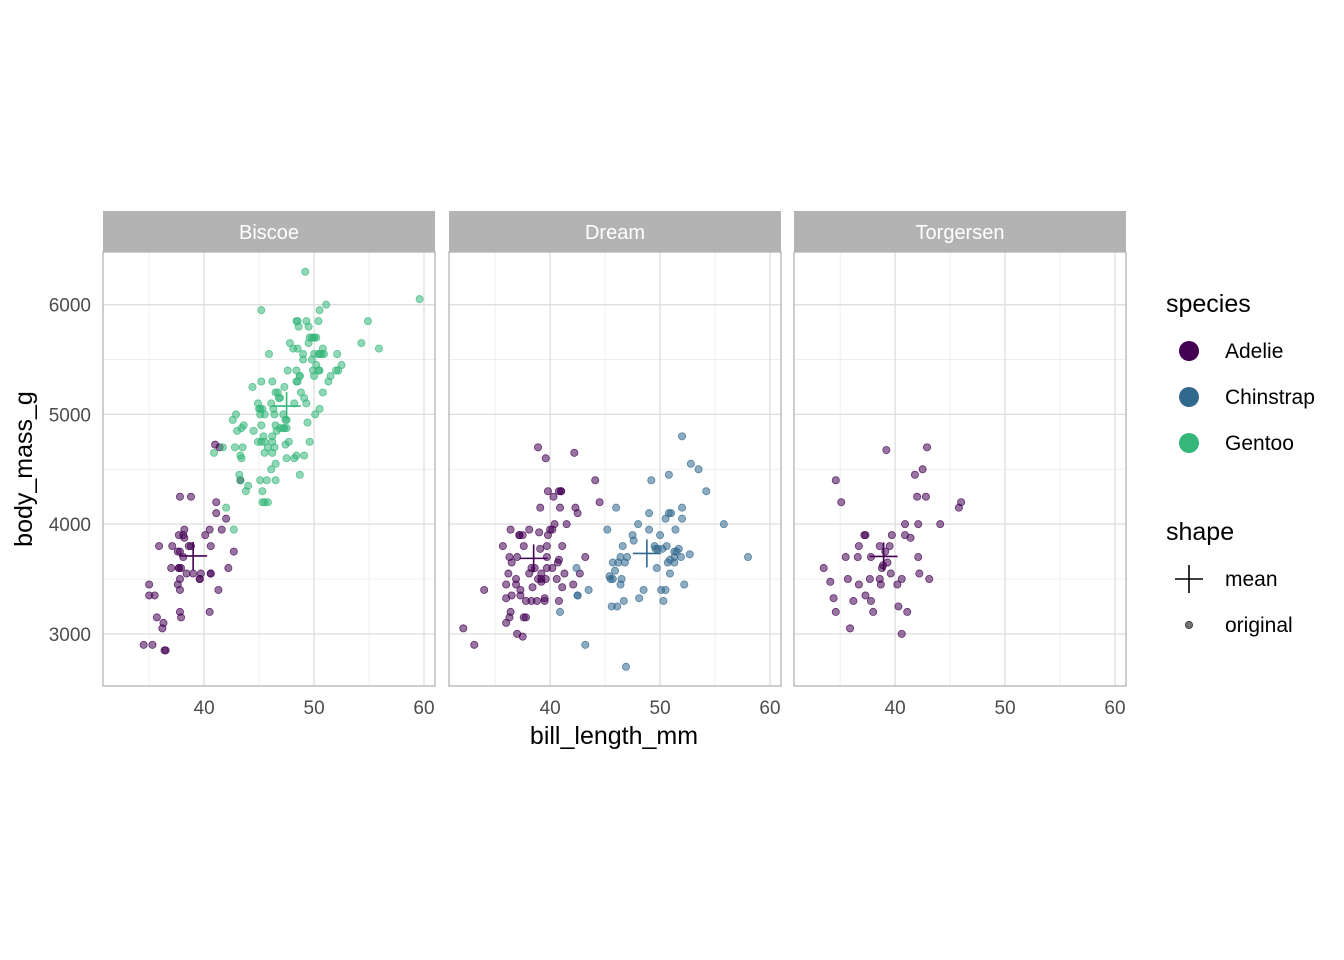 The width and height of the screenshot is (1344, 960). What do you see at coordinates (1189, 579) in the screenshot?
I see `legend-key-mean-cross` at bounding box center [1189, 579].